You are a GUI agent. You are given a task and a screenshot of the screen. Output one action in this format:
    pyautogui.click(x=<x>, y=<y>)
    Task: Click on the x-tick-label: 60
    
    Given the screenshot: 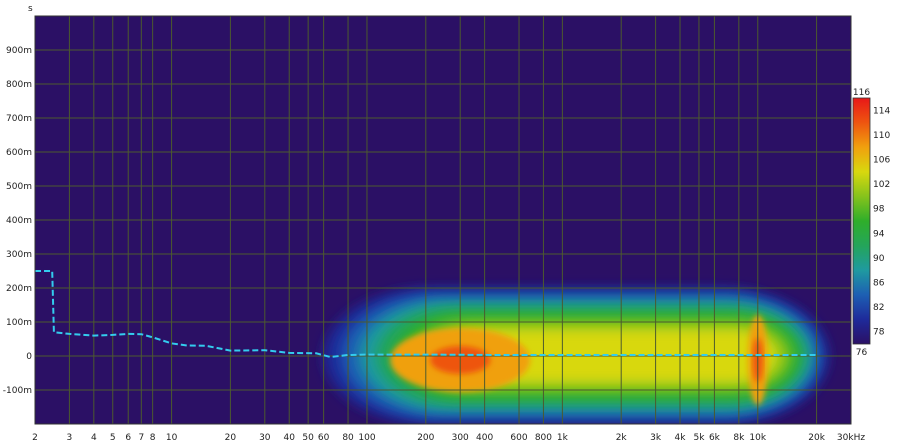 What is the action you would take?
    pyautogui.click(x=324, y=438)
    